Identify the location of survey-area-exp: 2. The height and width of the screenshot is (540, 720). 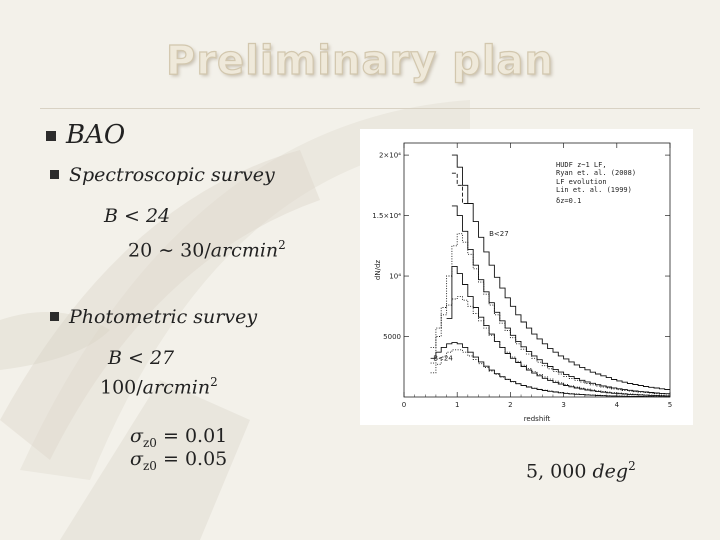
(632, 466).